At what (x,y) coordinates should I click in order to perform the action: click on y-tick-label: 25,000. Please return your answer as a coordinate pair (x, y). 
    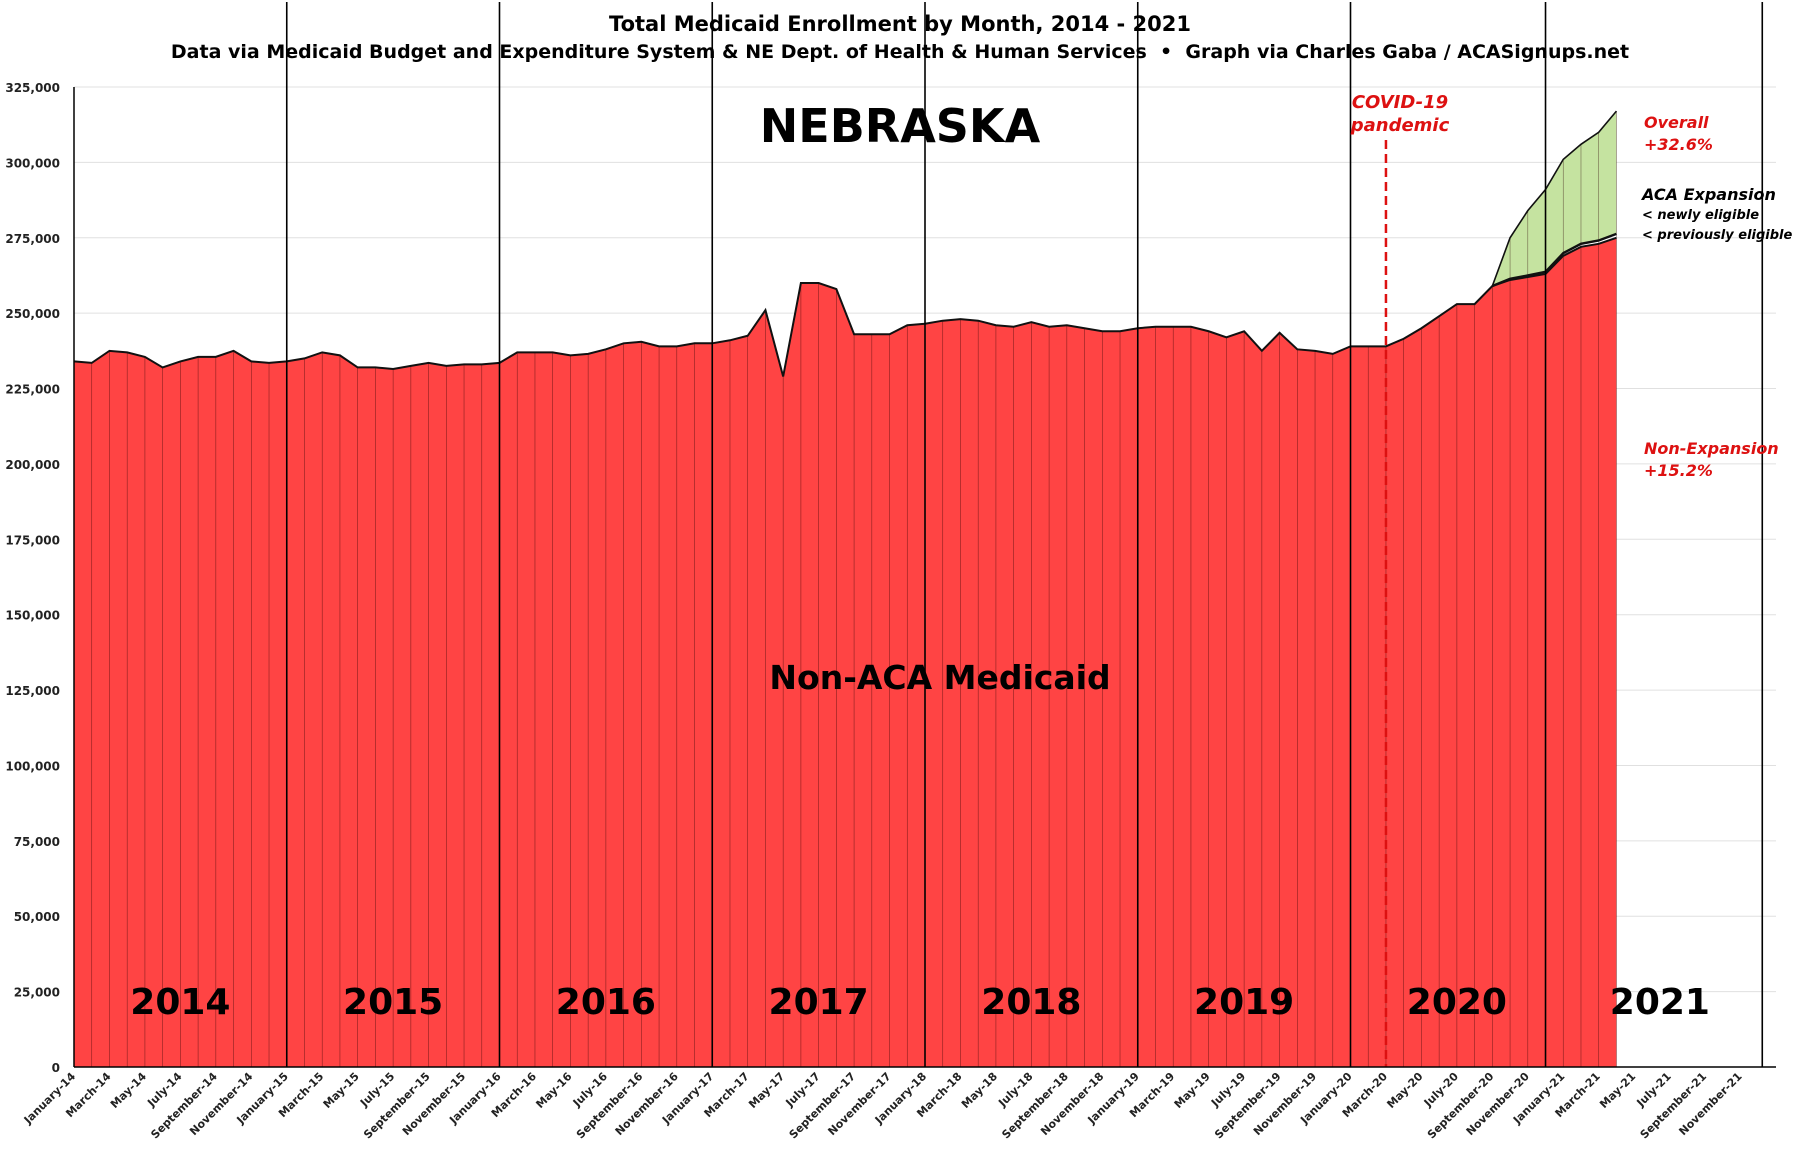
    Looking at the image, I should click on (37, 993).